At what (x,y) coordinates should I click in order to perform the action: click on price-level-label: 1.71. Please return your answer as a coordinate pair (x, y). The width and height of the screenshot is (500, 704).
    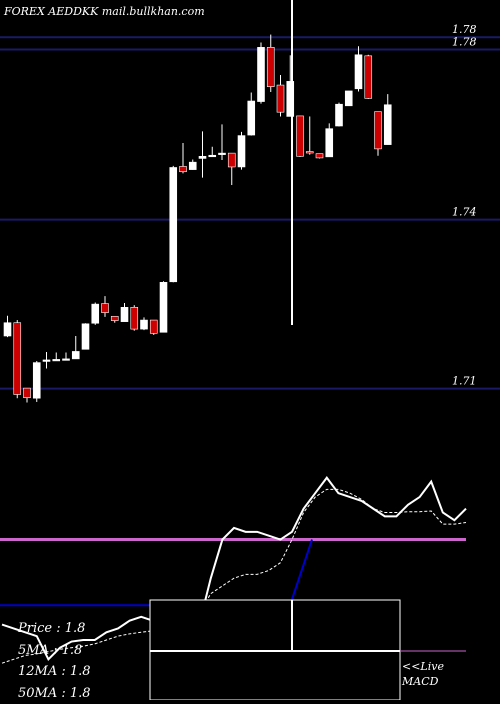
    Looking at the image, I should click on (464, 381).